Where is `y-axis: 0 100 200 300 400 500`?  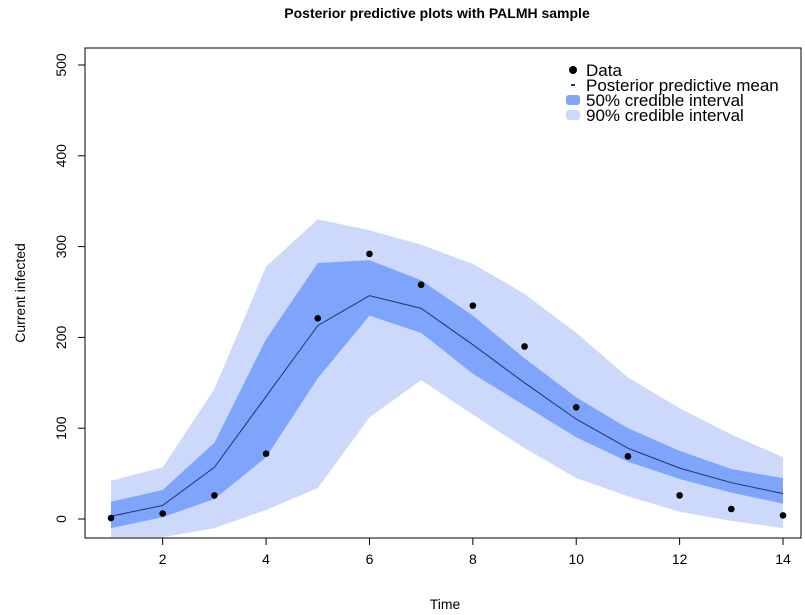
y-axis: 0 100 200 300 400 500 is located at coordinates (69, 288).